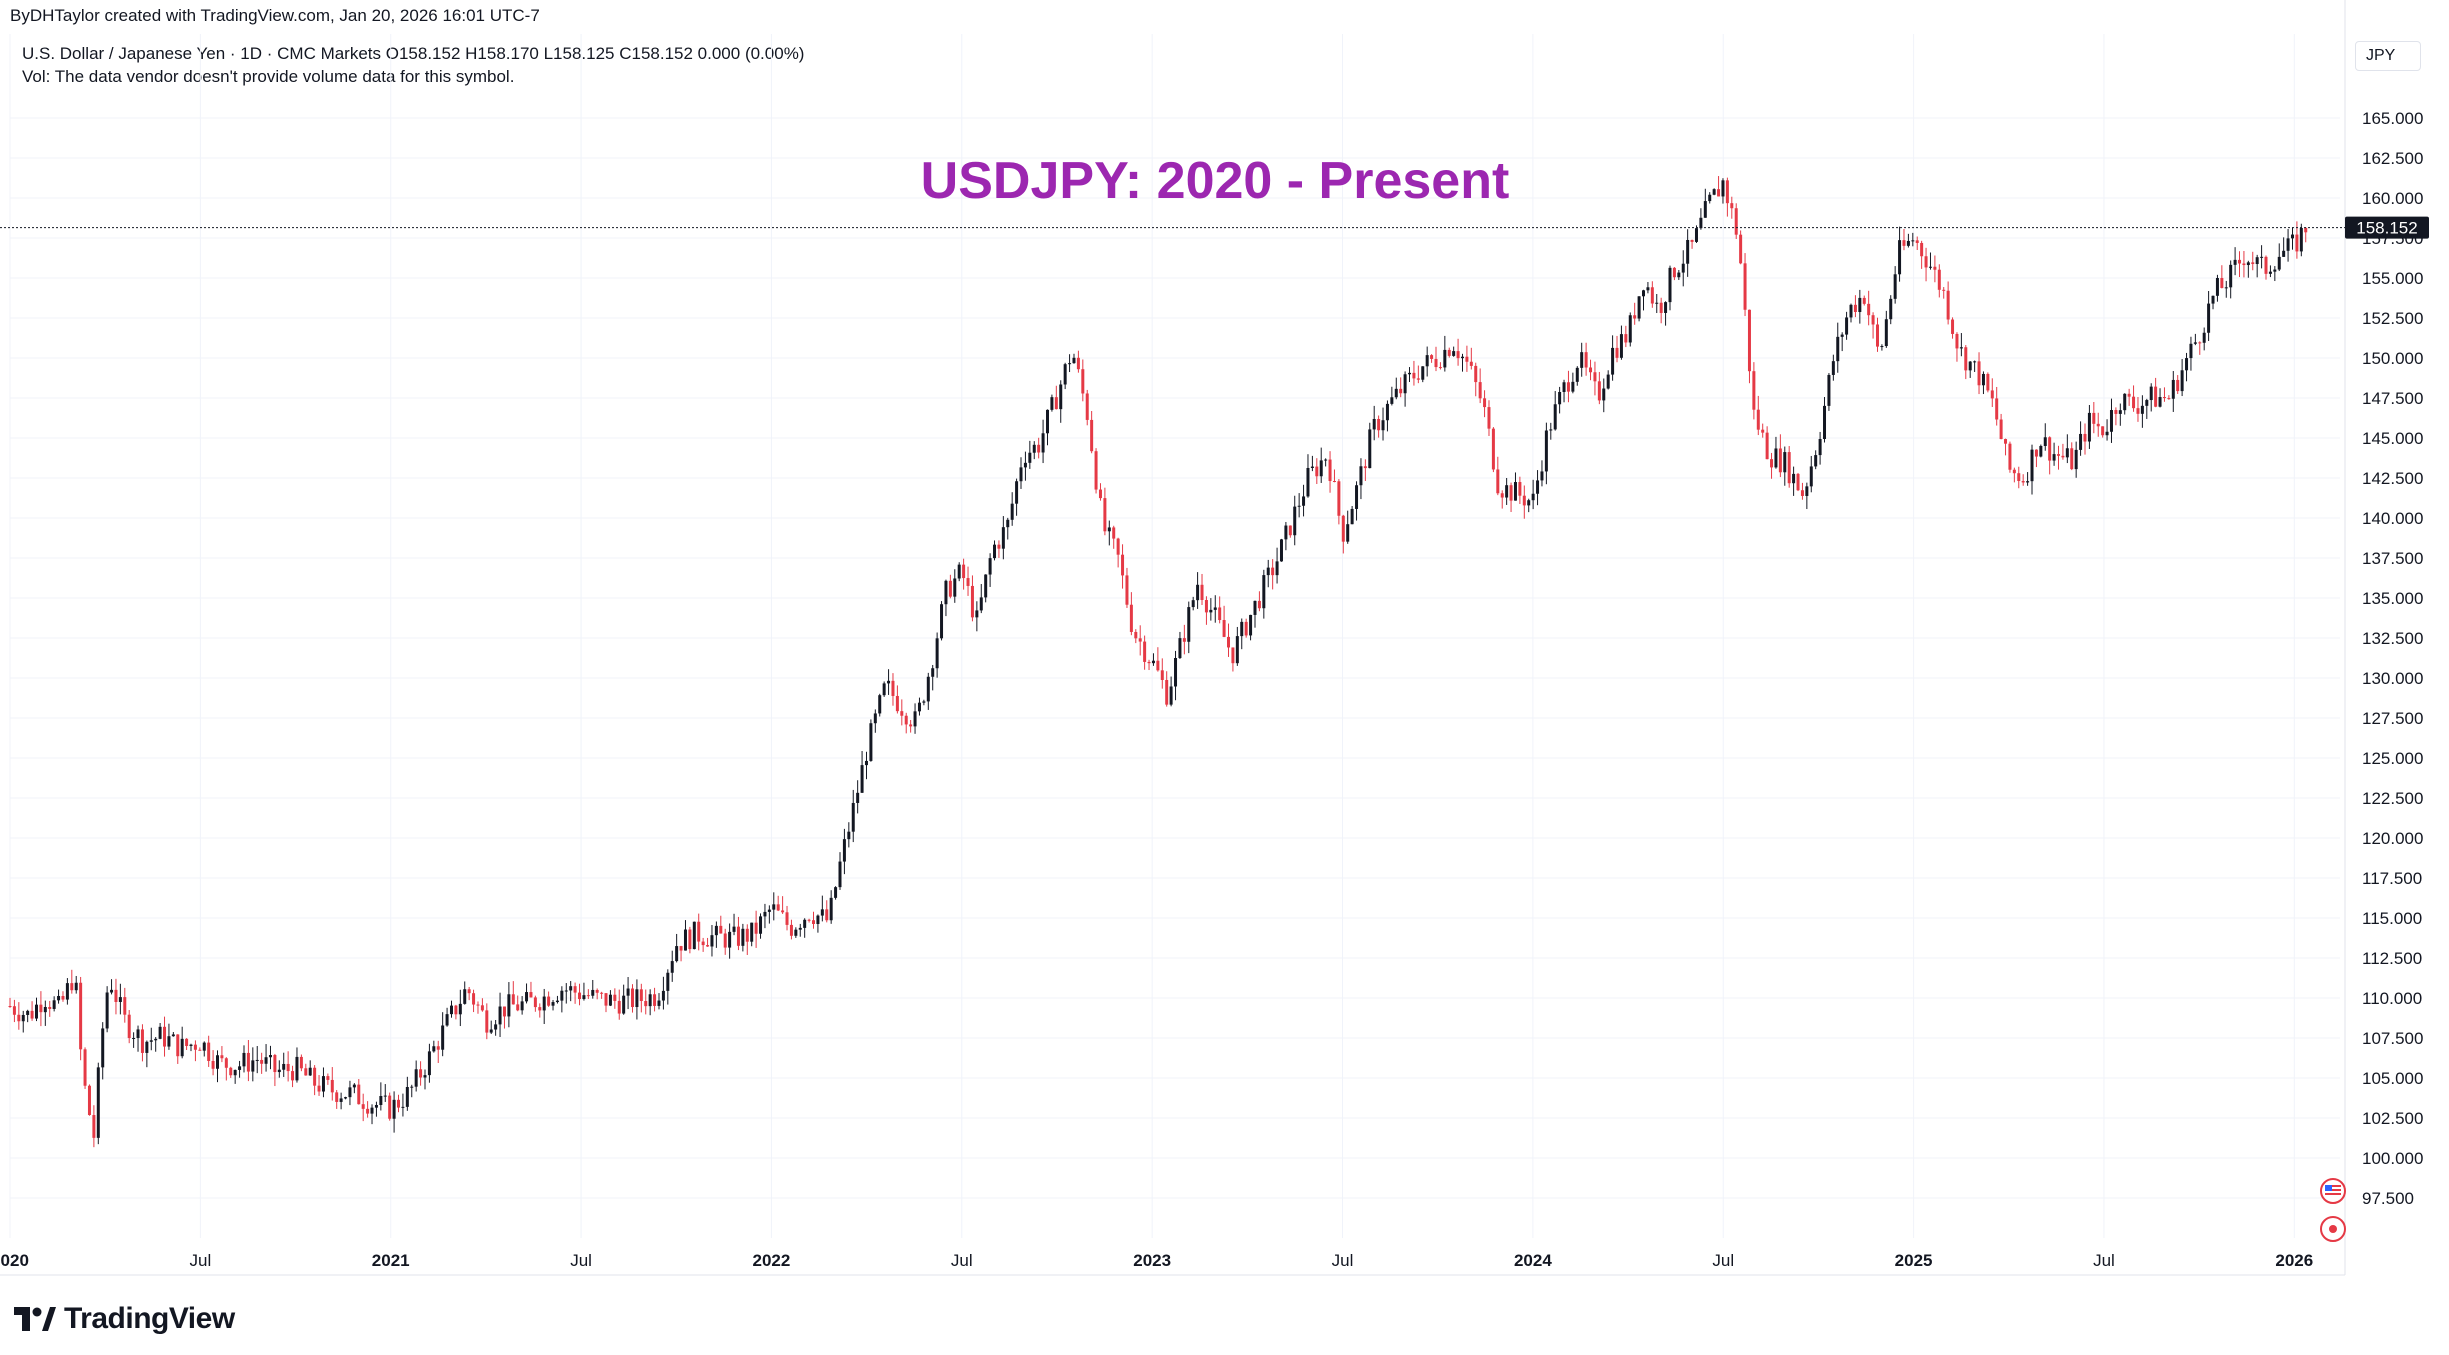  I want to click on currency-button: JPY, so click(2388, 56).